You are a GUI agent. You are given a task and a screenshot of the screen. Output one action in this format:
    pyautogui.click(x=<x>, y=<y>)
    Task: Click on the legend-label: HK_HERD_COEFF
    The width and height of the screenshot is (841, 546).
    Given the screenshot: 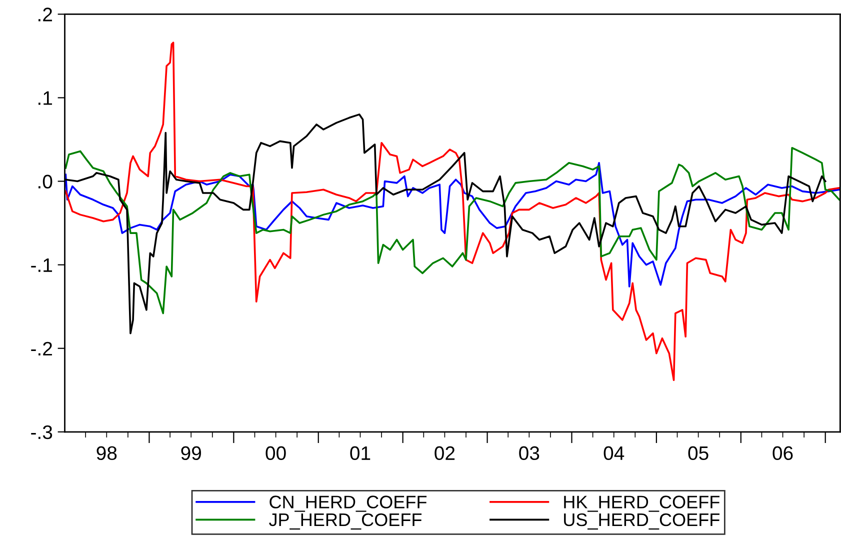 What is the action you would take?
    pyautogui.click(x=642, y=504)
    